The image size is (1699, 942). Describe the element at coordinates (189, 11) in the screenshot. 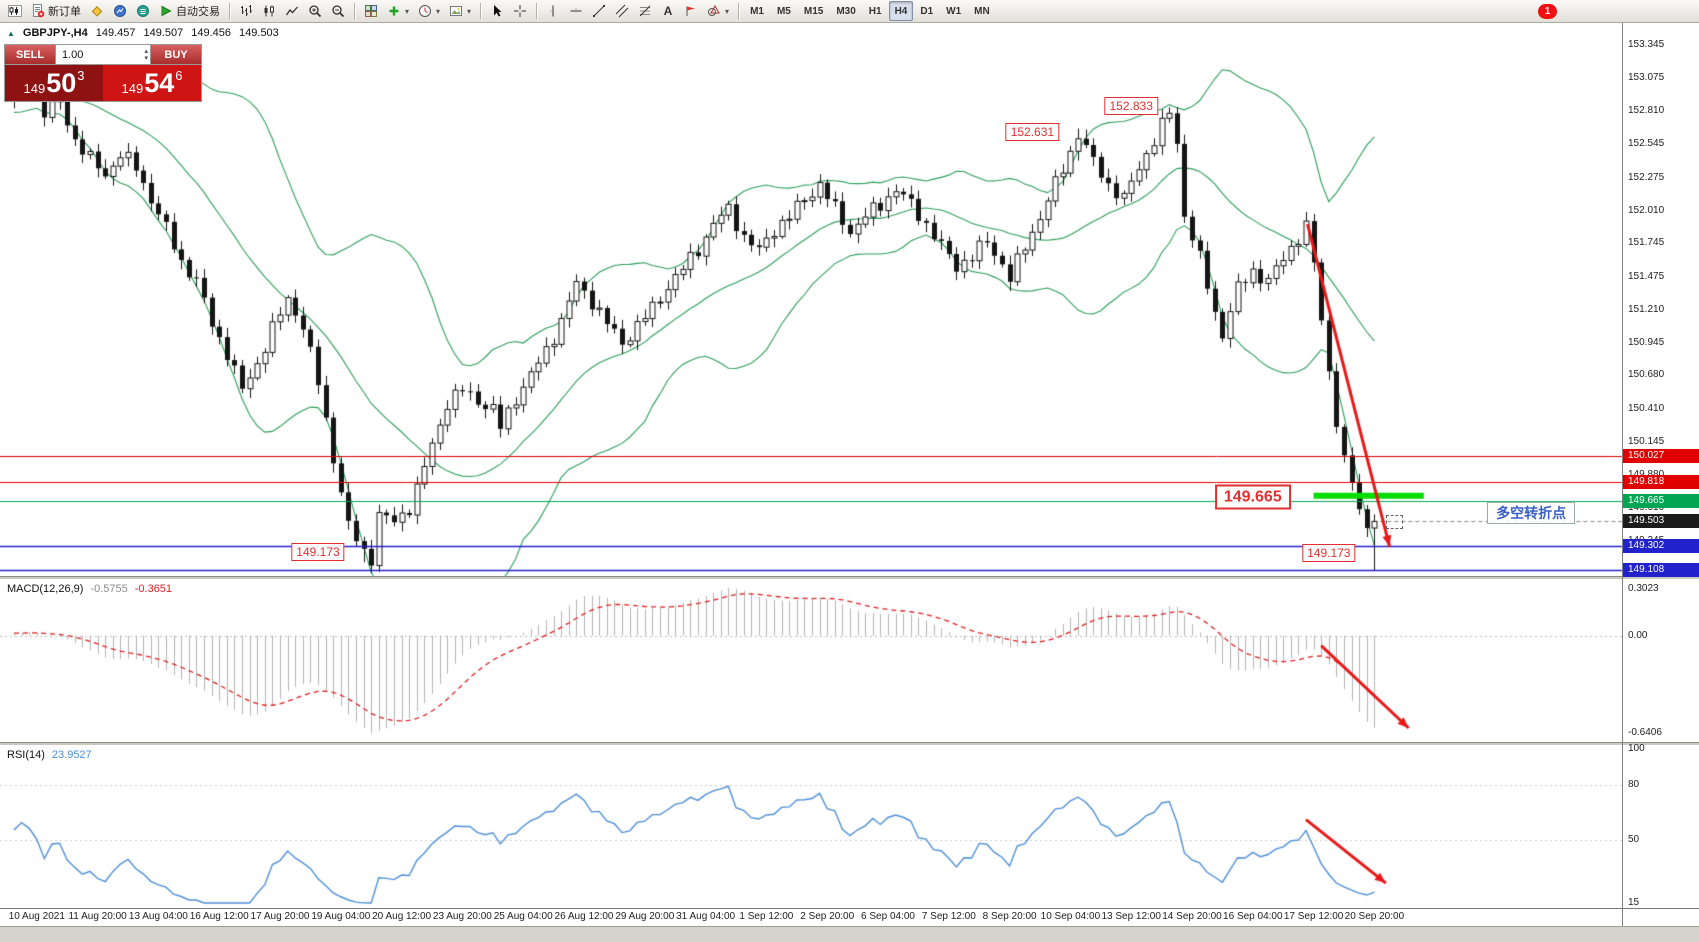

I see `toolbar-autotrade-button: 自动交易` at that location.